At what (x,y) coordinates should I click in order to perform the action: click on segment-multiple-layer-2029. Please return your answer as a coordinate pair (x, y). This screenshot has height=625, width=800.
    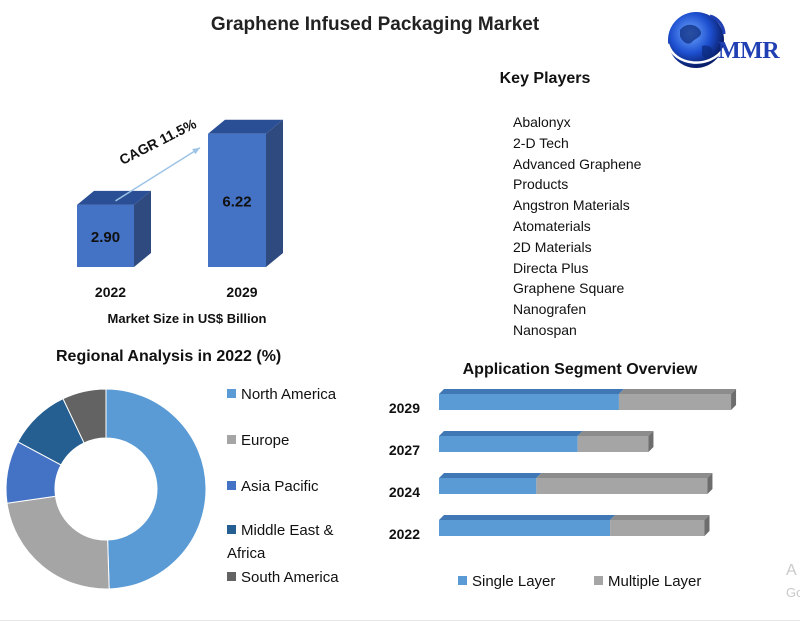
    Looking at the image, I should click on (675, 402).